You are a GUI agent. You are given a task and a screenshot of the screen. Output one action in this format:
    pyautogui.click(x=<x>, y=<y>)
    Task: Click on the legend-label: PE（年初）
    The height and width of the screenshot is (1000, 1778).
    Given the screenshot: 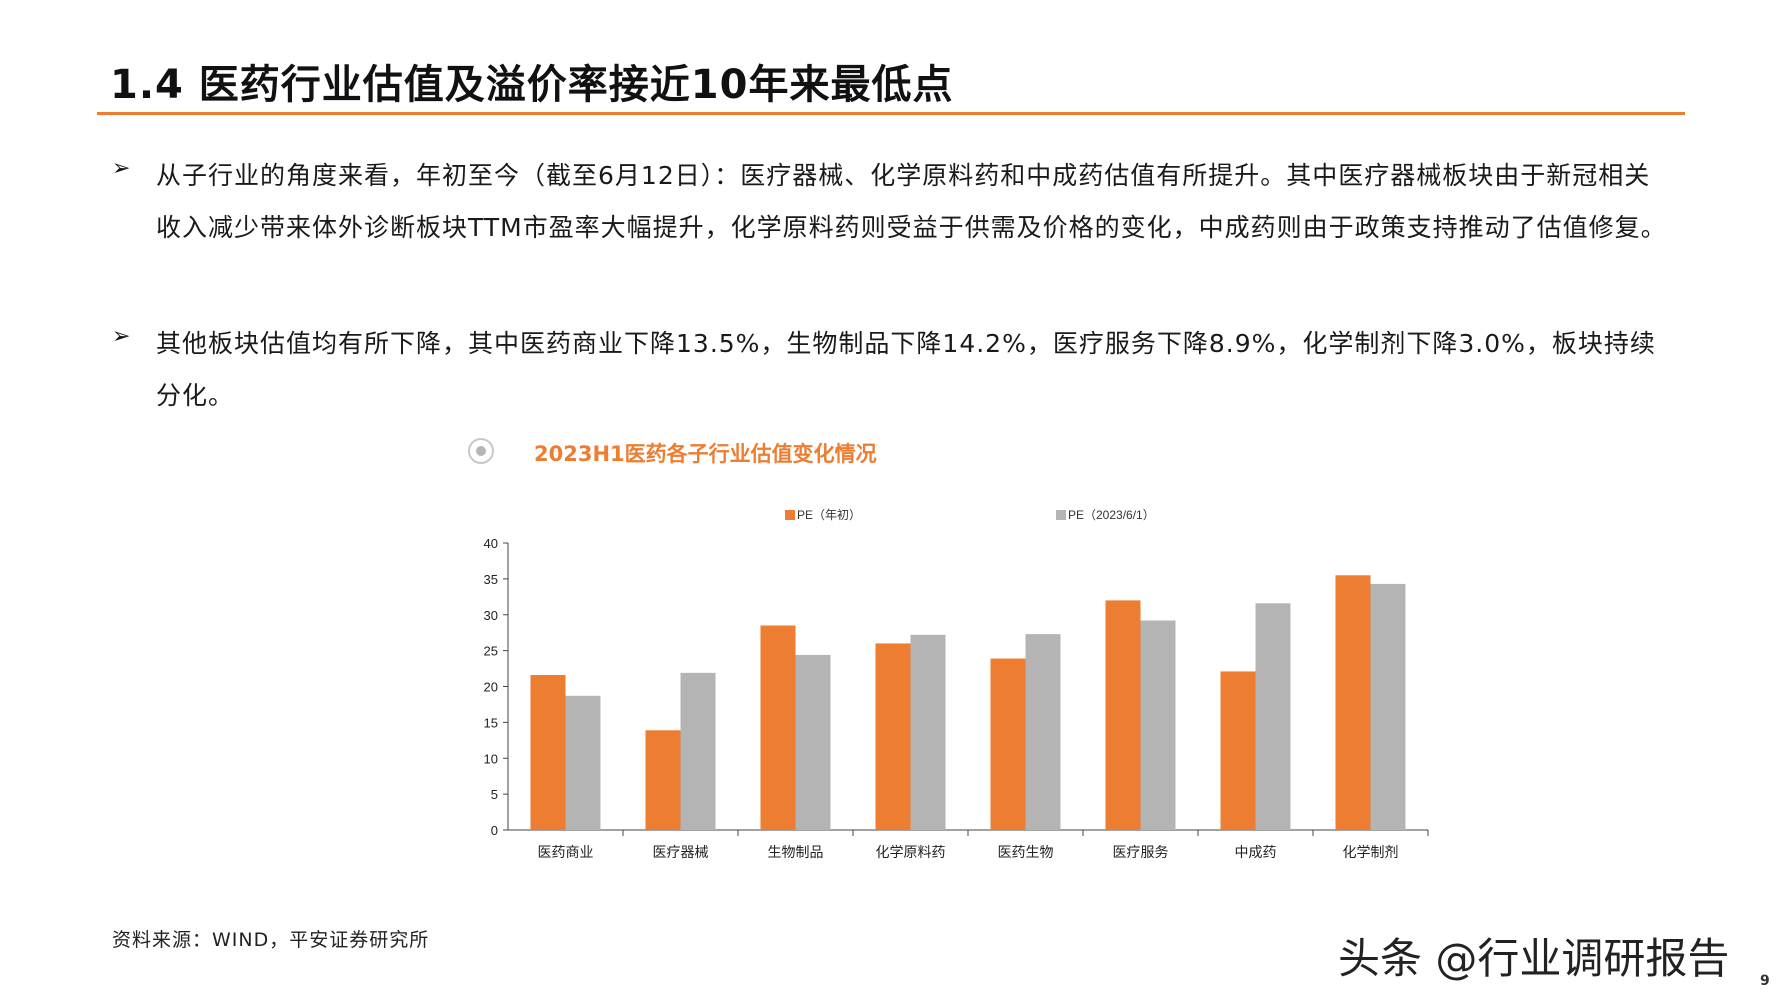 What is the action you would take?
    pyautogui.click(x=829, y=515)
    